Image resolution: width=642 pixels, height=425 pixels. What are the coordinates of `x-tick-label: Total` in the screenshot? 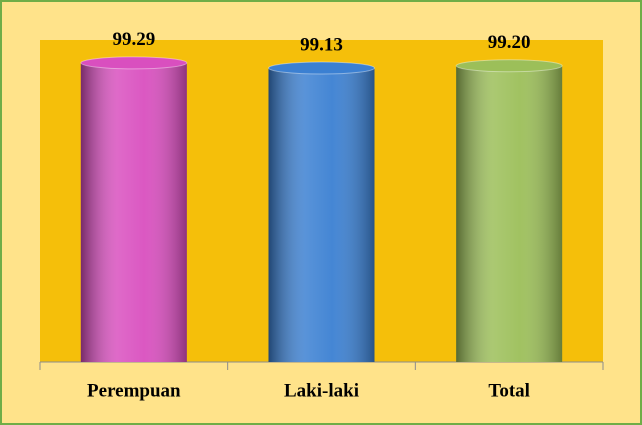 It's located at (509, 390).